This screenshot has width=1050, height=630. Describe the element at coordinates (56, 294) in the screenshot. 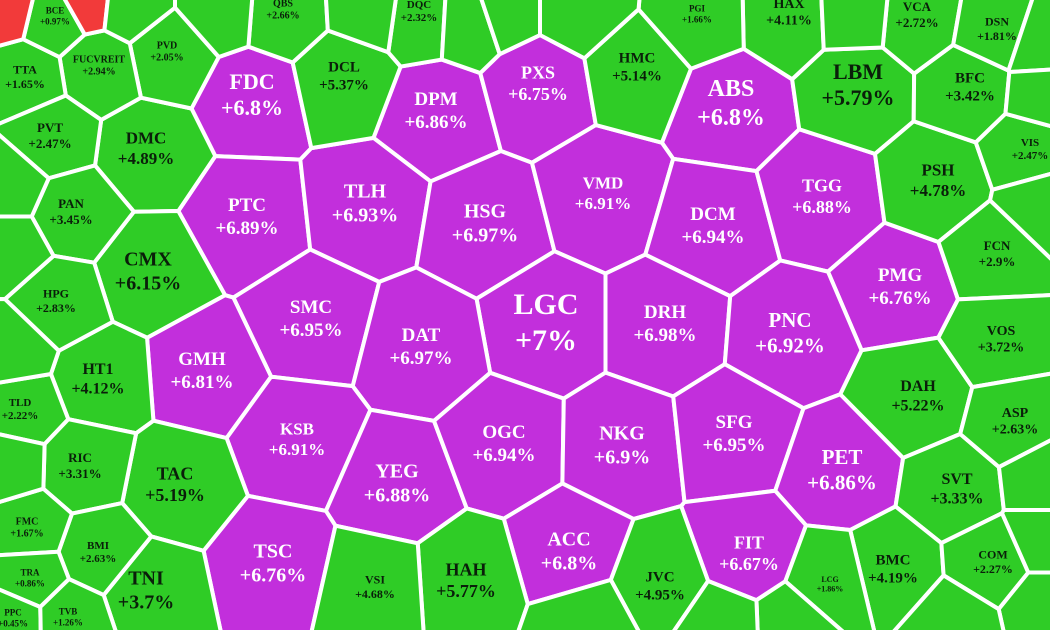

I see `cell-ticker: HPG` at that location.